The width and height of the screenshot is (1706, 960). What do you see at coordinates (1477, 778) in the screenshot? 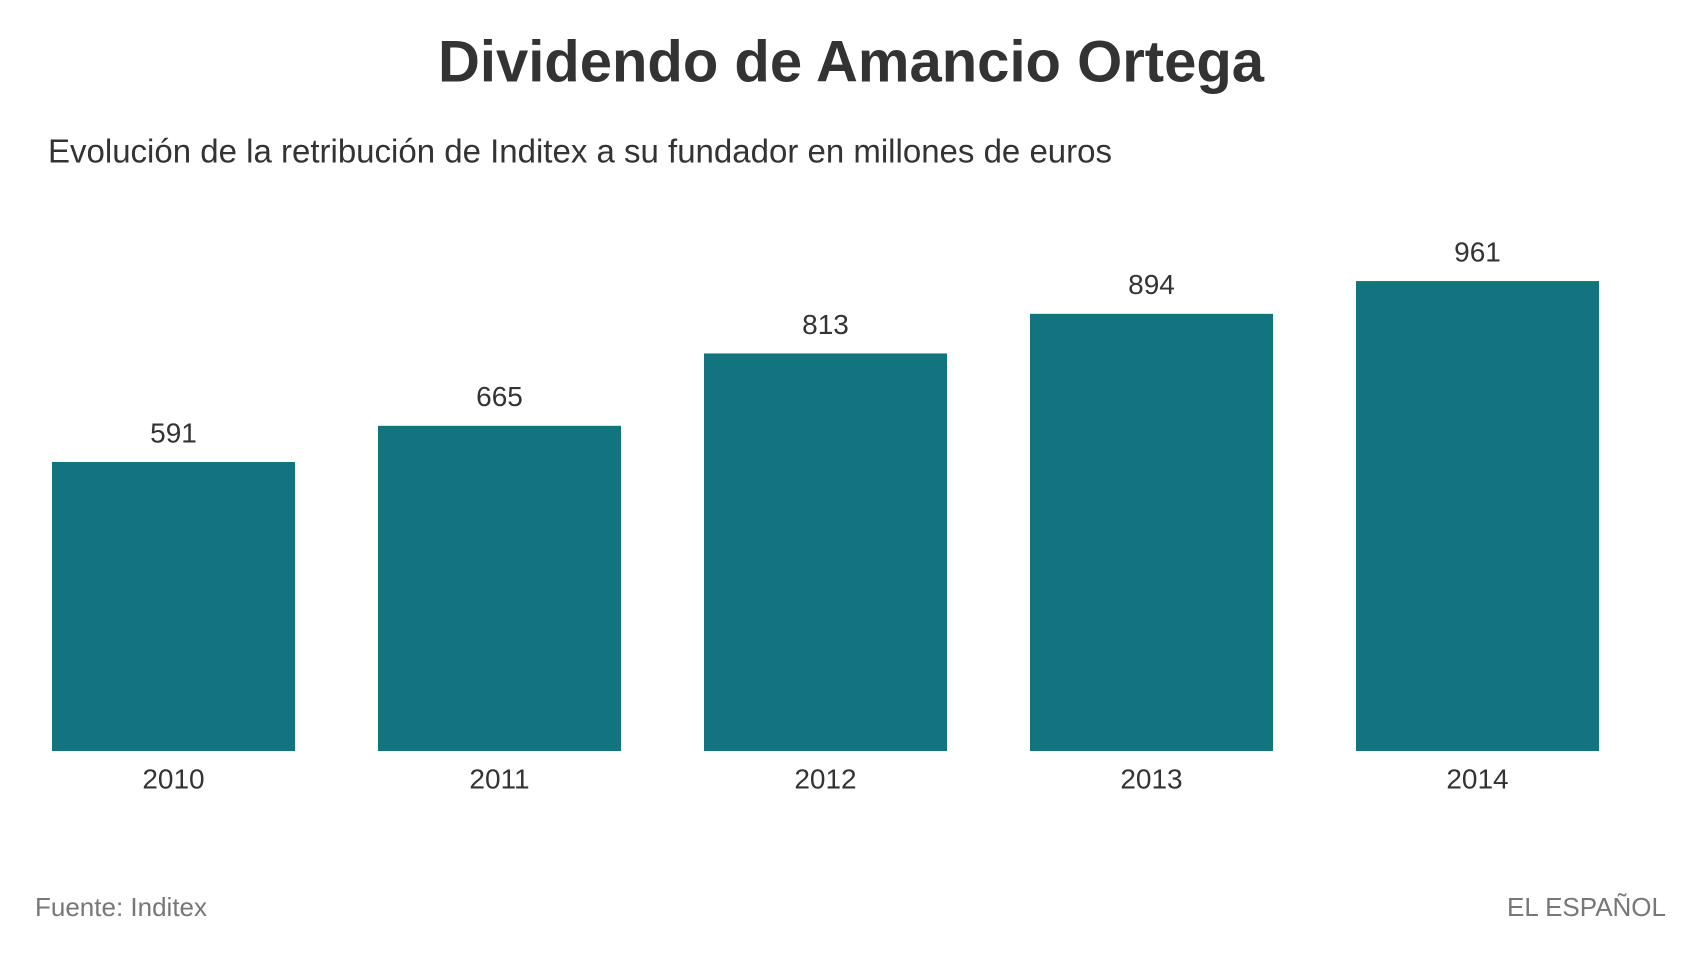
I see `x-tick-label: 2014` at bounding box center [1477, 778].